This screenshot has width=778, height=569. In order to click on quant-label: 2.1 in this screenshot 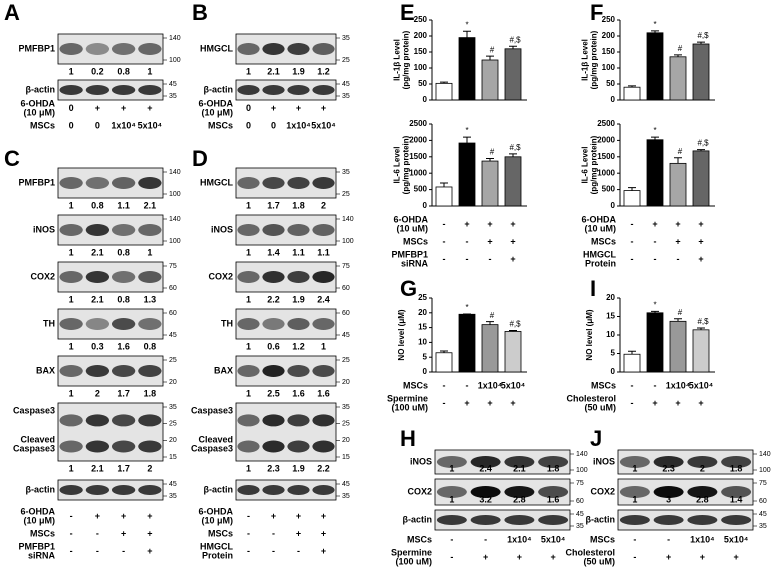, I will do `click(519, 468)`.